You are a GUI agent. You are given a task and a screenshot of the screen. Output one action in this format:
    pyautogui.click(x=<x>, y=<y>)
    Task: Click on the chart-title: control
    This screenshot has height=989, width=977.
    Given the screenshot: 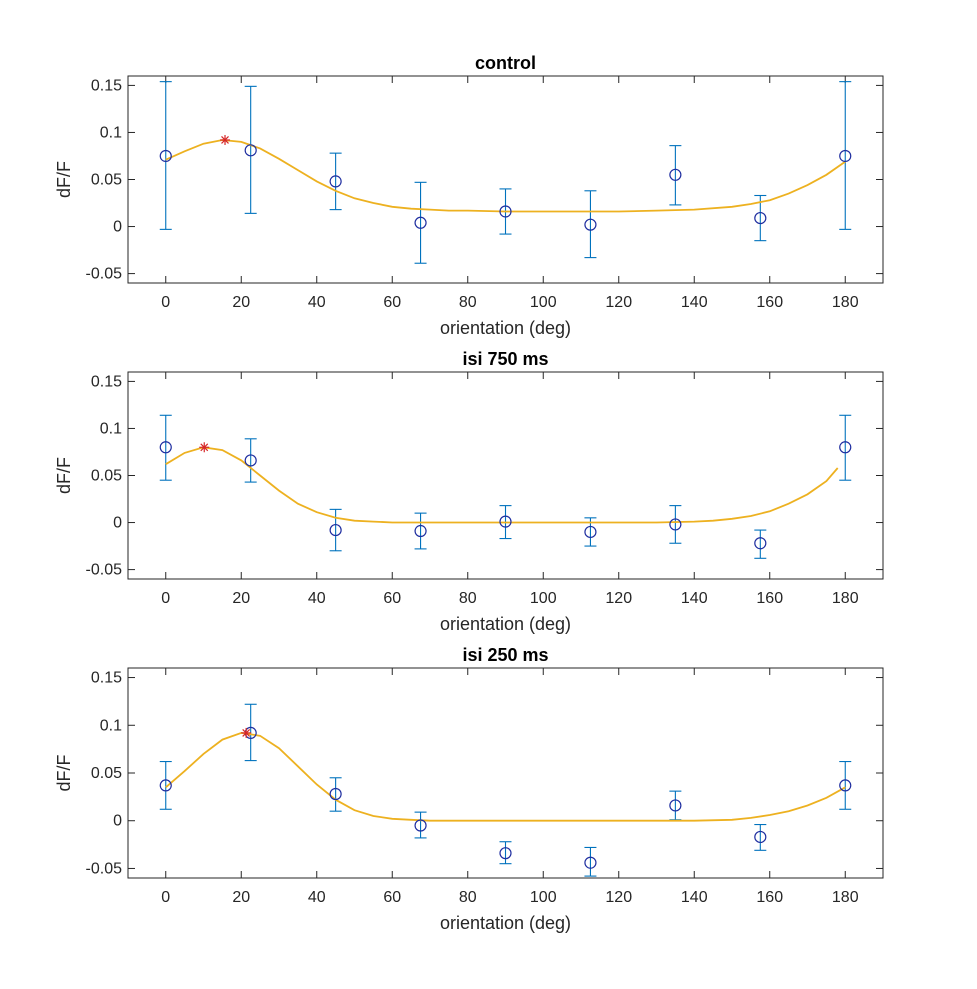 What is the action you would take?
    pyautogui.click(x=505, y=63)
    